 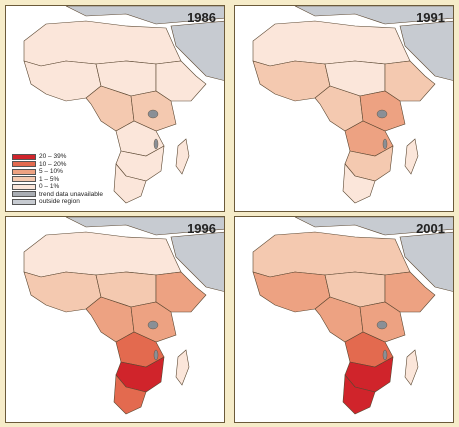 What do you see at coordinates (430, 17) in the screenshot?
I see `panel-year-2: 1991` at bounding box center [430, 17].